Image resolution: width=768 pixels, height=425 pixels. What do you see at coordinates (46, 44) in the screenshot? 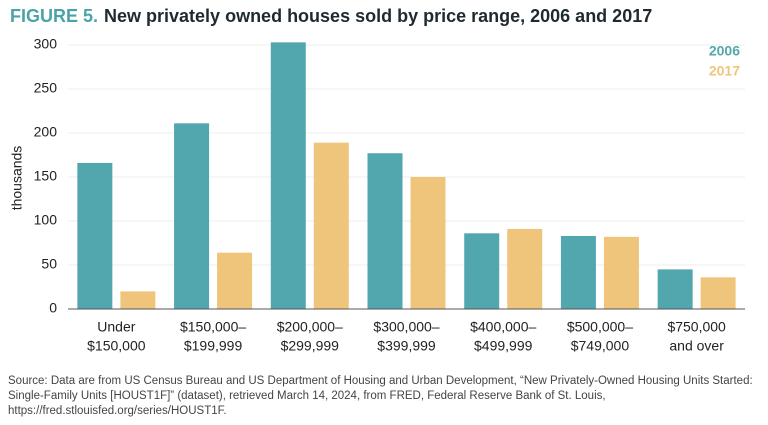
I see `y-tick-label: 300` at bounding box center [46, 44].